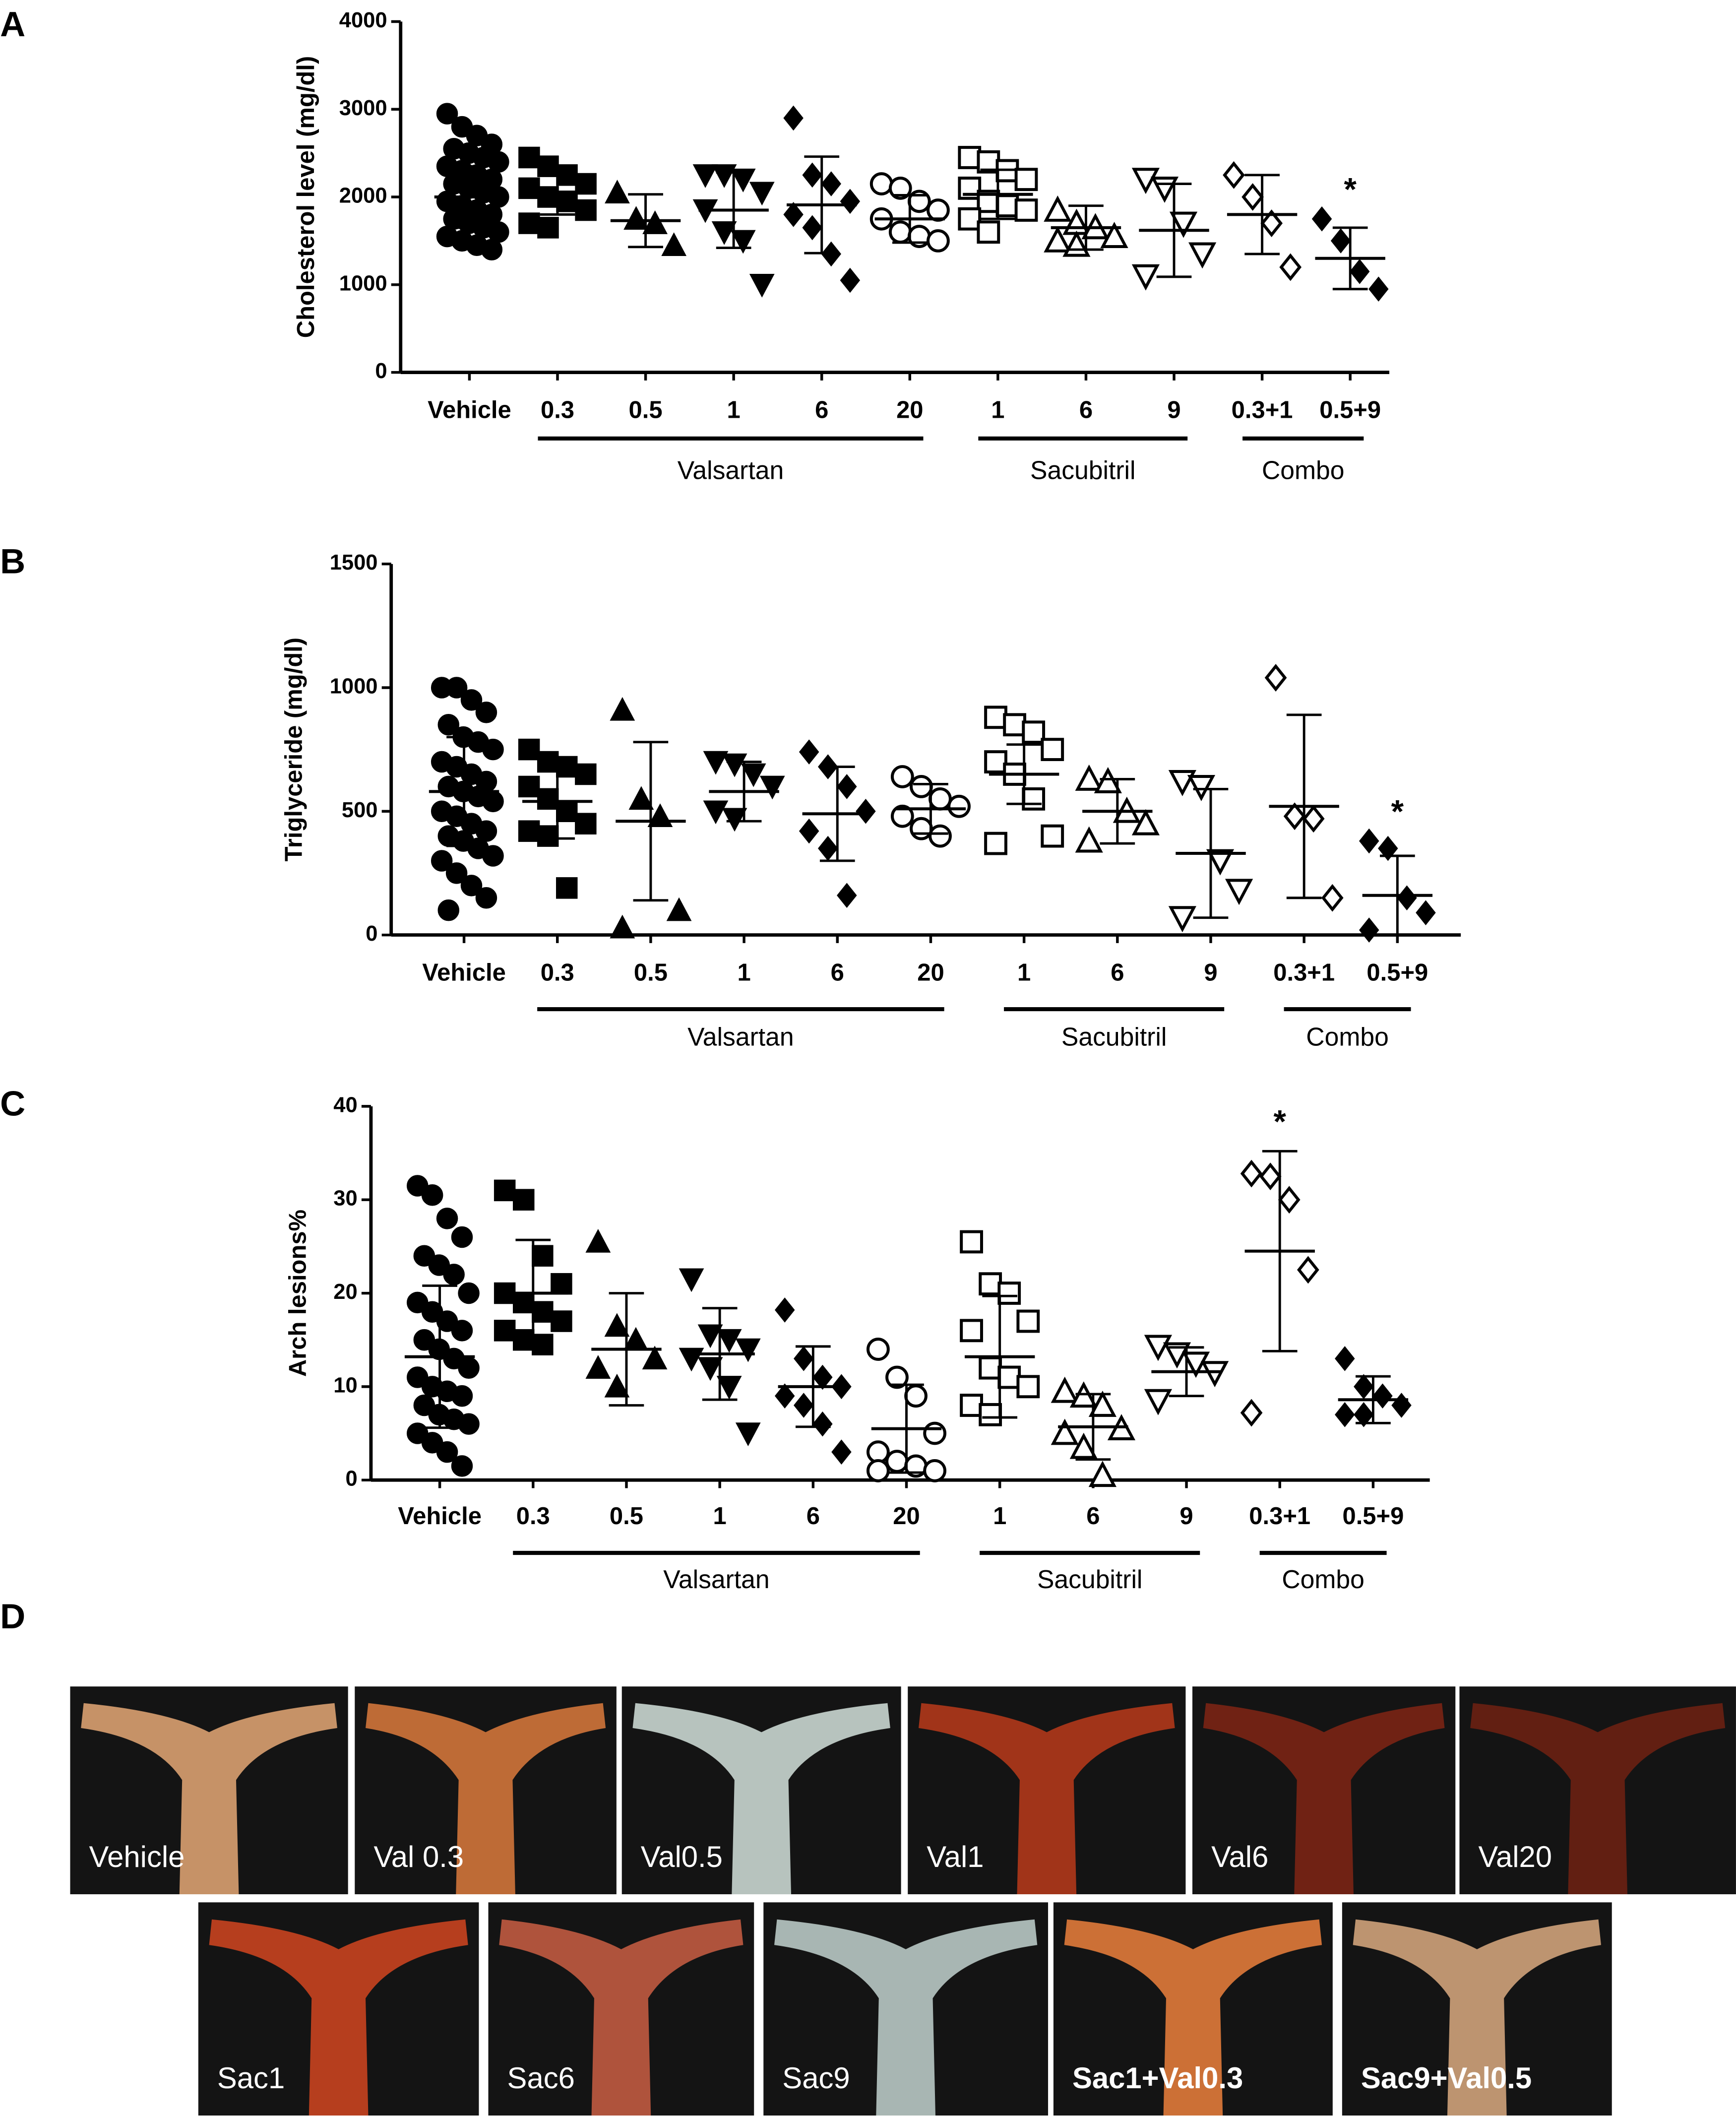 The image size is (1736, 2118). I want to click on y-tick-label: 3000, so click(363, 108).